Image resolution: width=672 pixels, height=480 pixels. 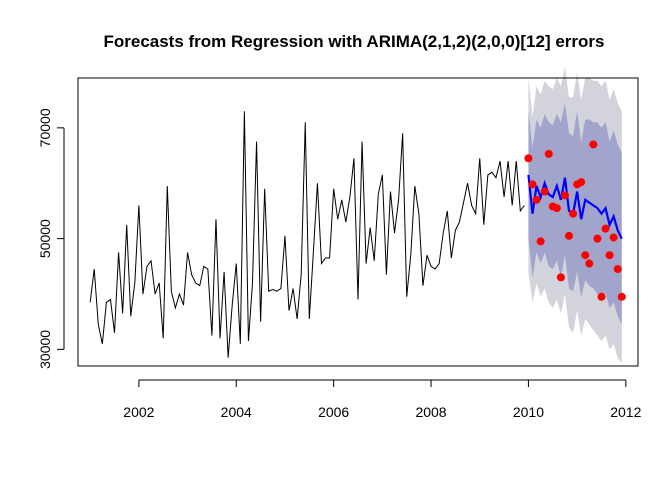 I want to click on forecast-mean-line, so click(x=575, y=207).